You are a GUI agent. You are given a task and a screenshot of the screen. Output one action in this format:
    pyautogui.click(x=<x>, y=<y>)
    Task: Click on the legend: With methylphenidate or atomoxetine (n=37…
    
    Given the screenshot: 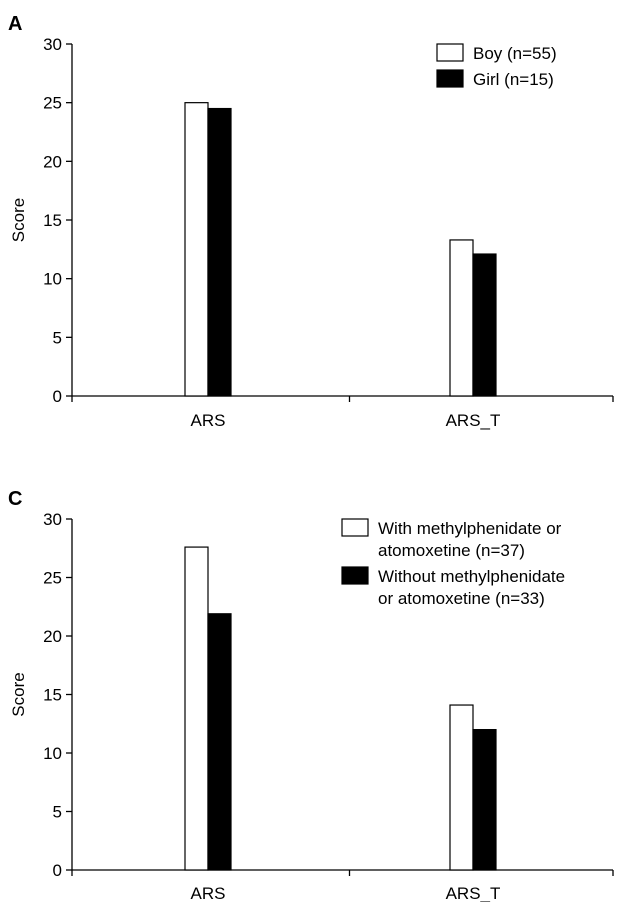 What is the action you would take?
    pyautogui.click(x=453, y=563)
    